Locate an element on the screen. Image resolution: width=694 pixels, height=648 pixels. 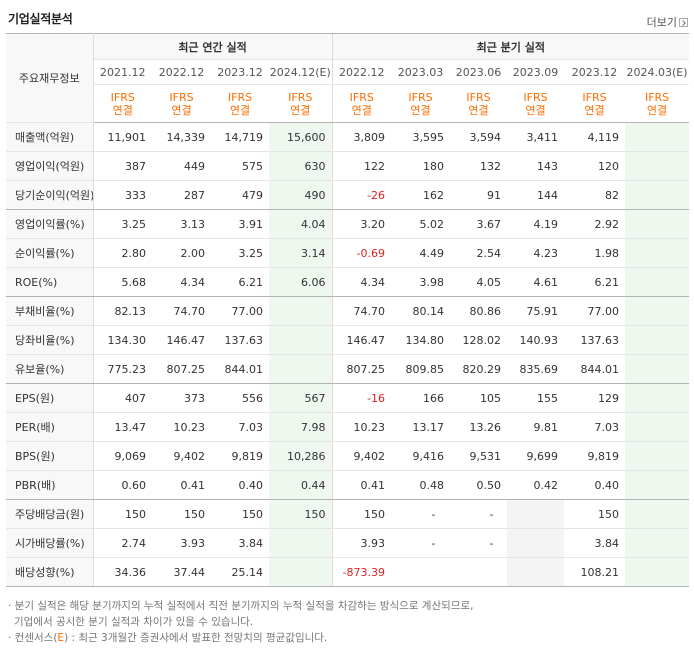
table-cell: 3,594 is located at coordinates (479, 137).